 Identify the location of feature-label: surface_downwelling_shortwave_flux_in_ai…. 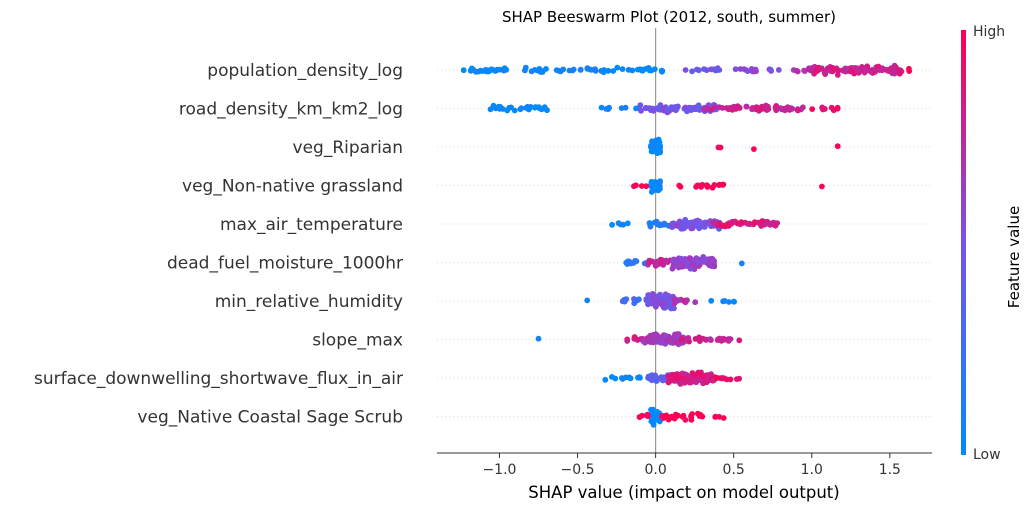
(218, 379).